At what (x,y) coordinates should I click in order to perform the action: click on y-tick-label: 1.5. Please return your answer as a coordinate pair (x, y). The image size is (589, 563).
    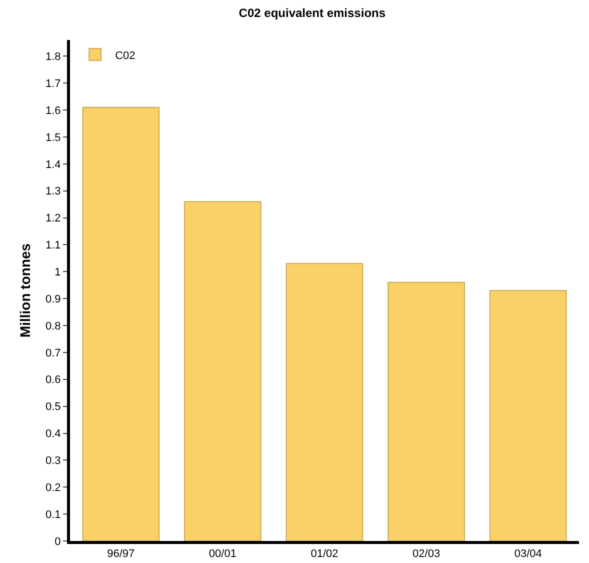
    Looking at the image, I should click on (53, 138).